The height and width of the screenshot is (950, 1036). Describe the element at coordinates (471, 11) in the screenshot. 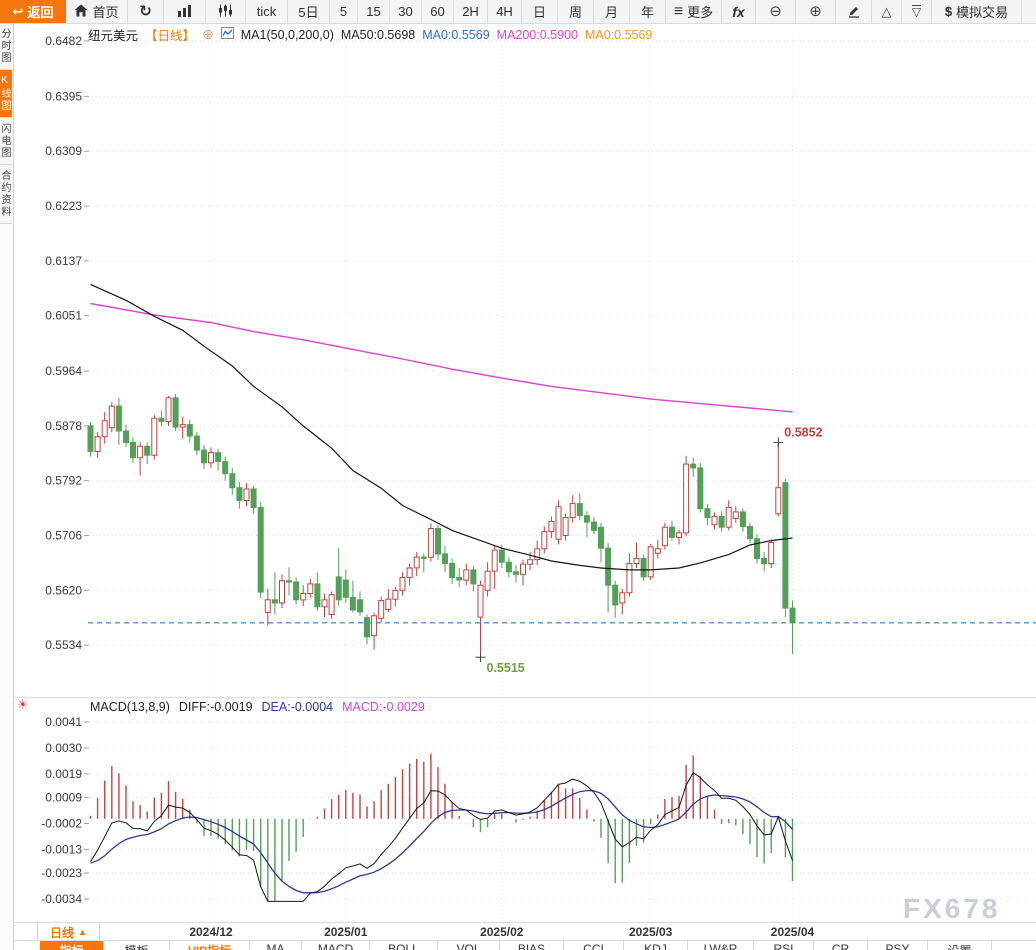

I see `interval-2h-button: 2H` at that location.